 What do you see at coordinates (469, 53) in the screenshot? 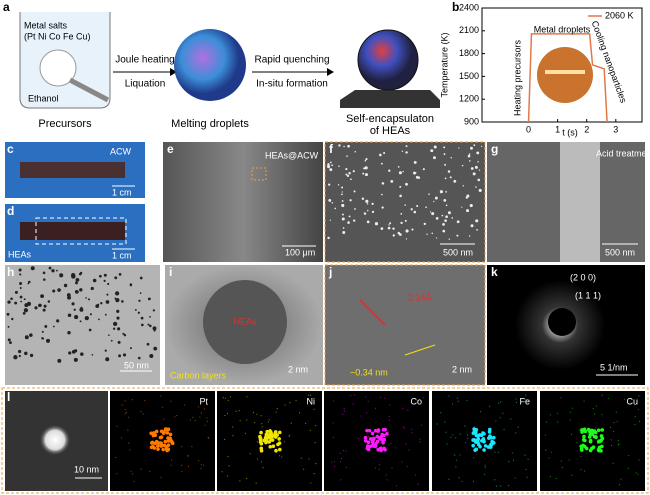
I see `y-tick-label: 1800` at bounding box center [469, 53].